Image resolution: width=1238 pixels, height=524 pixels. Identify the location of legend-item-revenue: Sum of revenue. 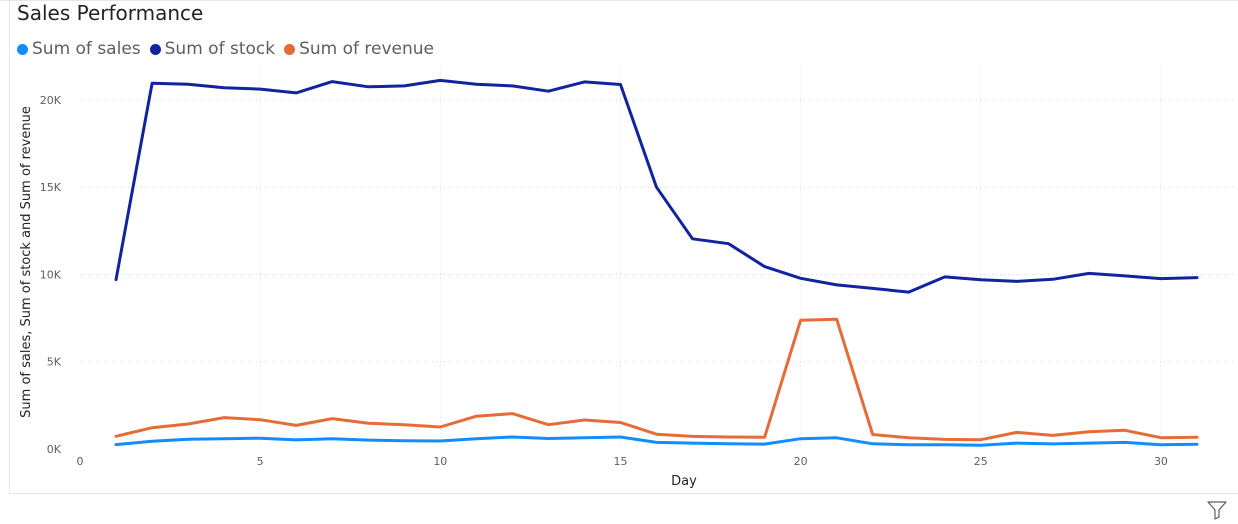
(359, 49).